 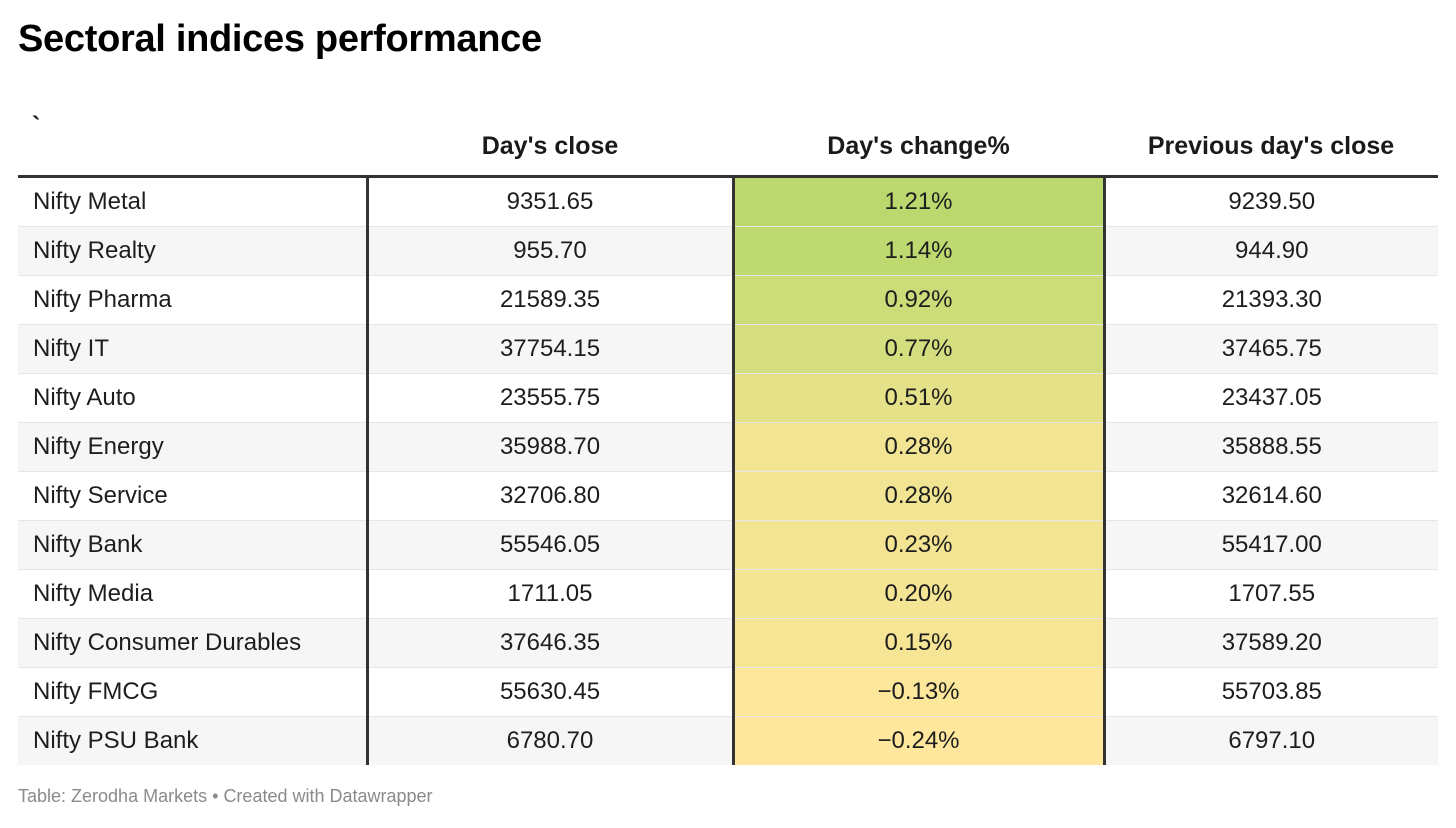 I want to click on days-change-value: −0.24%, so click(x=919, y=740).